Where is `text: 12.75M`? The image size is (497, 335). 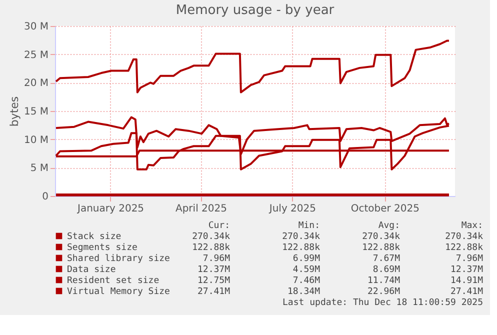 text: 12.75M is located at coordinates (214, 281).